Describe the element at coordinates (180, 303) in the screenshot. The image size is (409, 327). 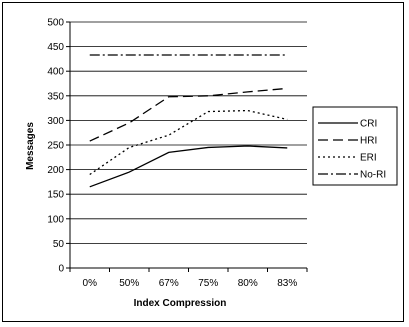
I see `x-axis-label: Index Compression` at that location.